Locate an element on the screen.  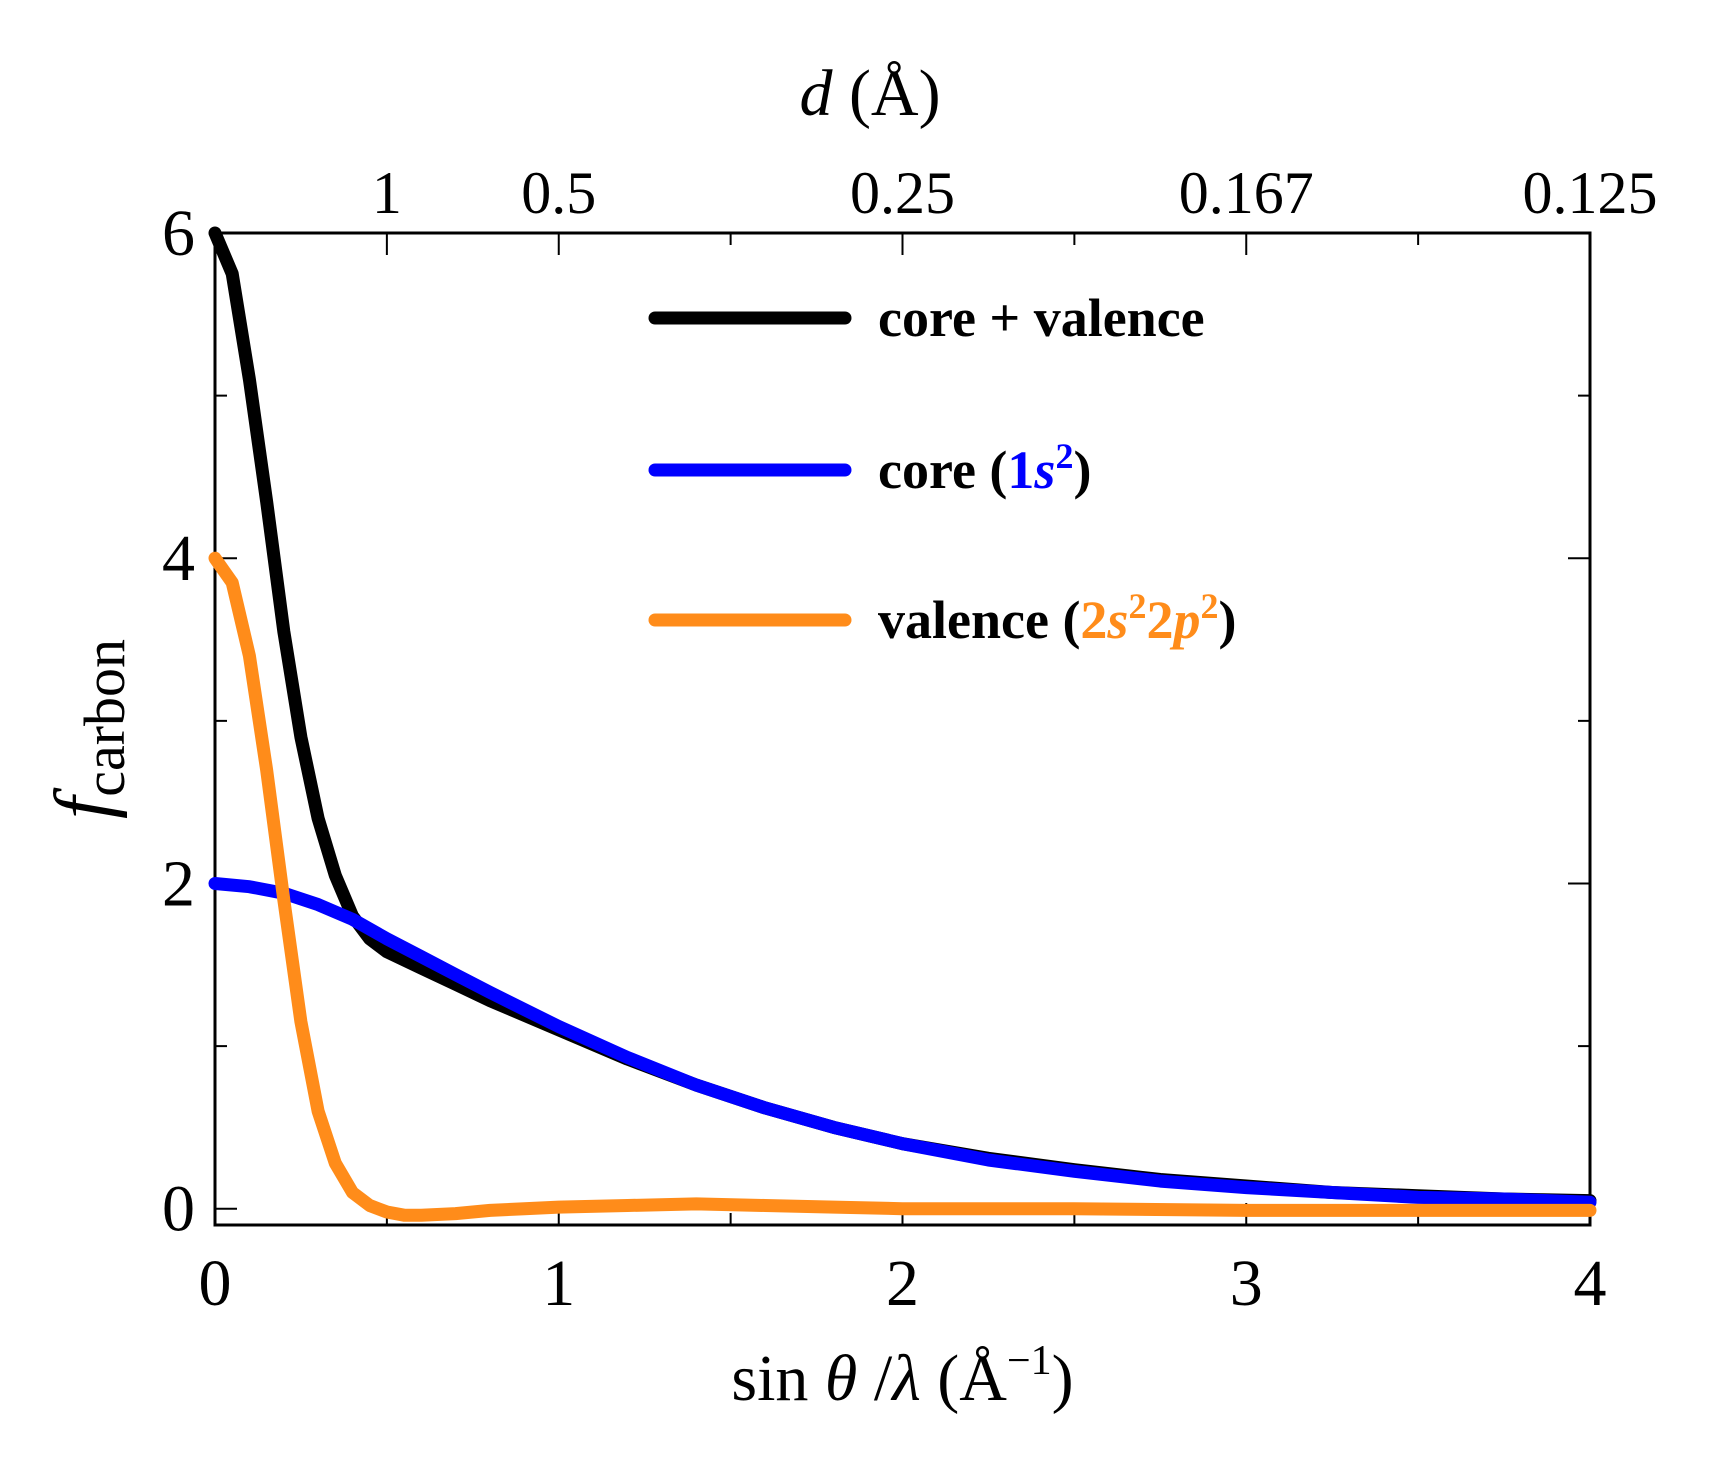
x-tick-label: 3 is located at coordinates (1246, 1283).